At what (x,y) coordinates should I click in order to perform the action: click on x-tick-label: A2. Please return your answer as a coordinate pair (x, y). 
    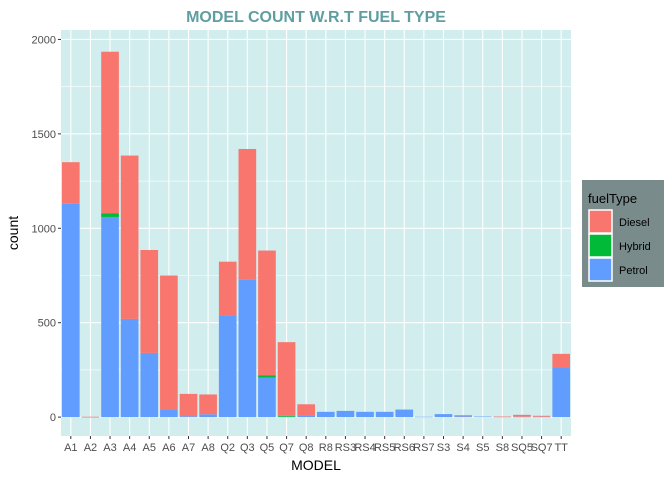
    Looking at the image, I should click on (90, 448).